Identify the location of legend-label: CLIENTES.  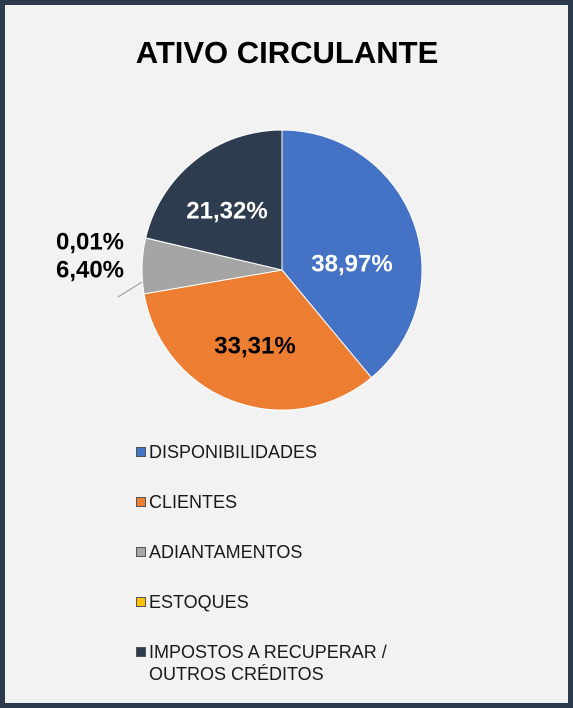
(193, 502).